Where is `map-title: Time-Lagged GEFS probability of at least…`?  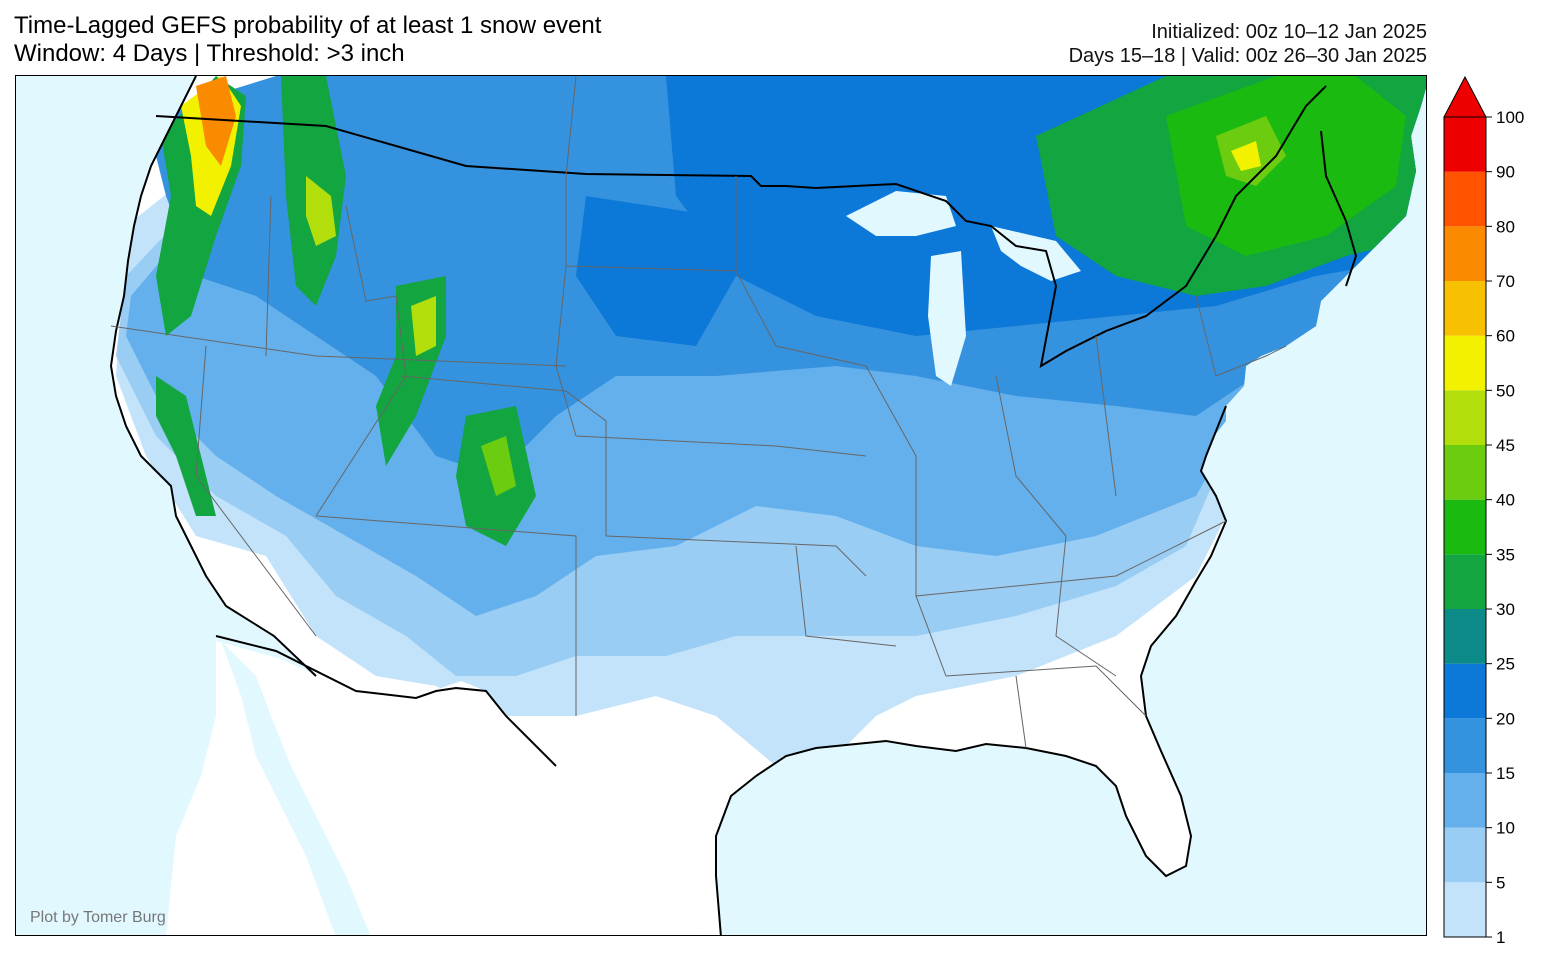 map-title: Time-Lagged GEFS probability of at least… is located at coordinates (308, 25).